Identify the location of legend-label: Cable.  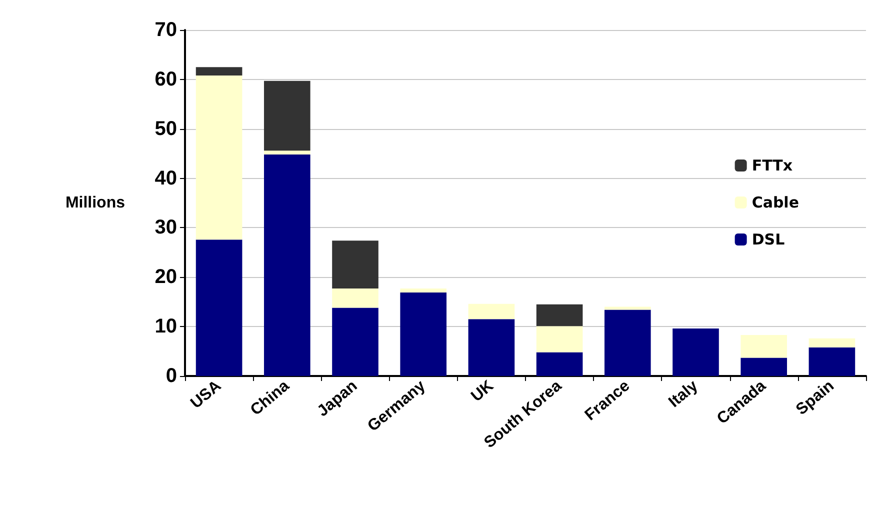
(776, 203).